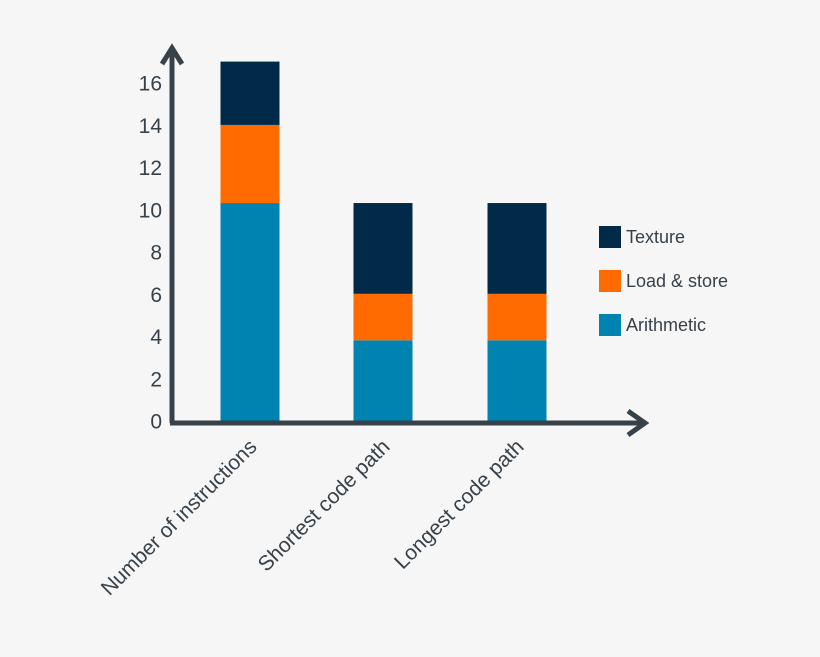  Describe the element at coordinates (172, 54) in the screenshot. I see `y-axis-arrow-icon` at that location.